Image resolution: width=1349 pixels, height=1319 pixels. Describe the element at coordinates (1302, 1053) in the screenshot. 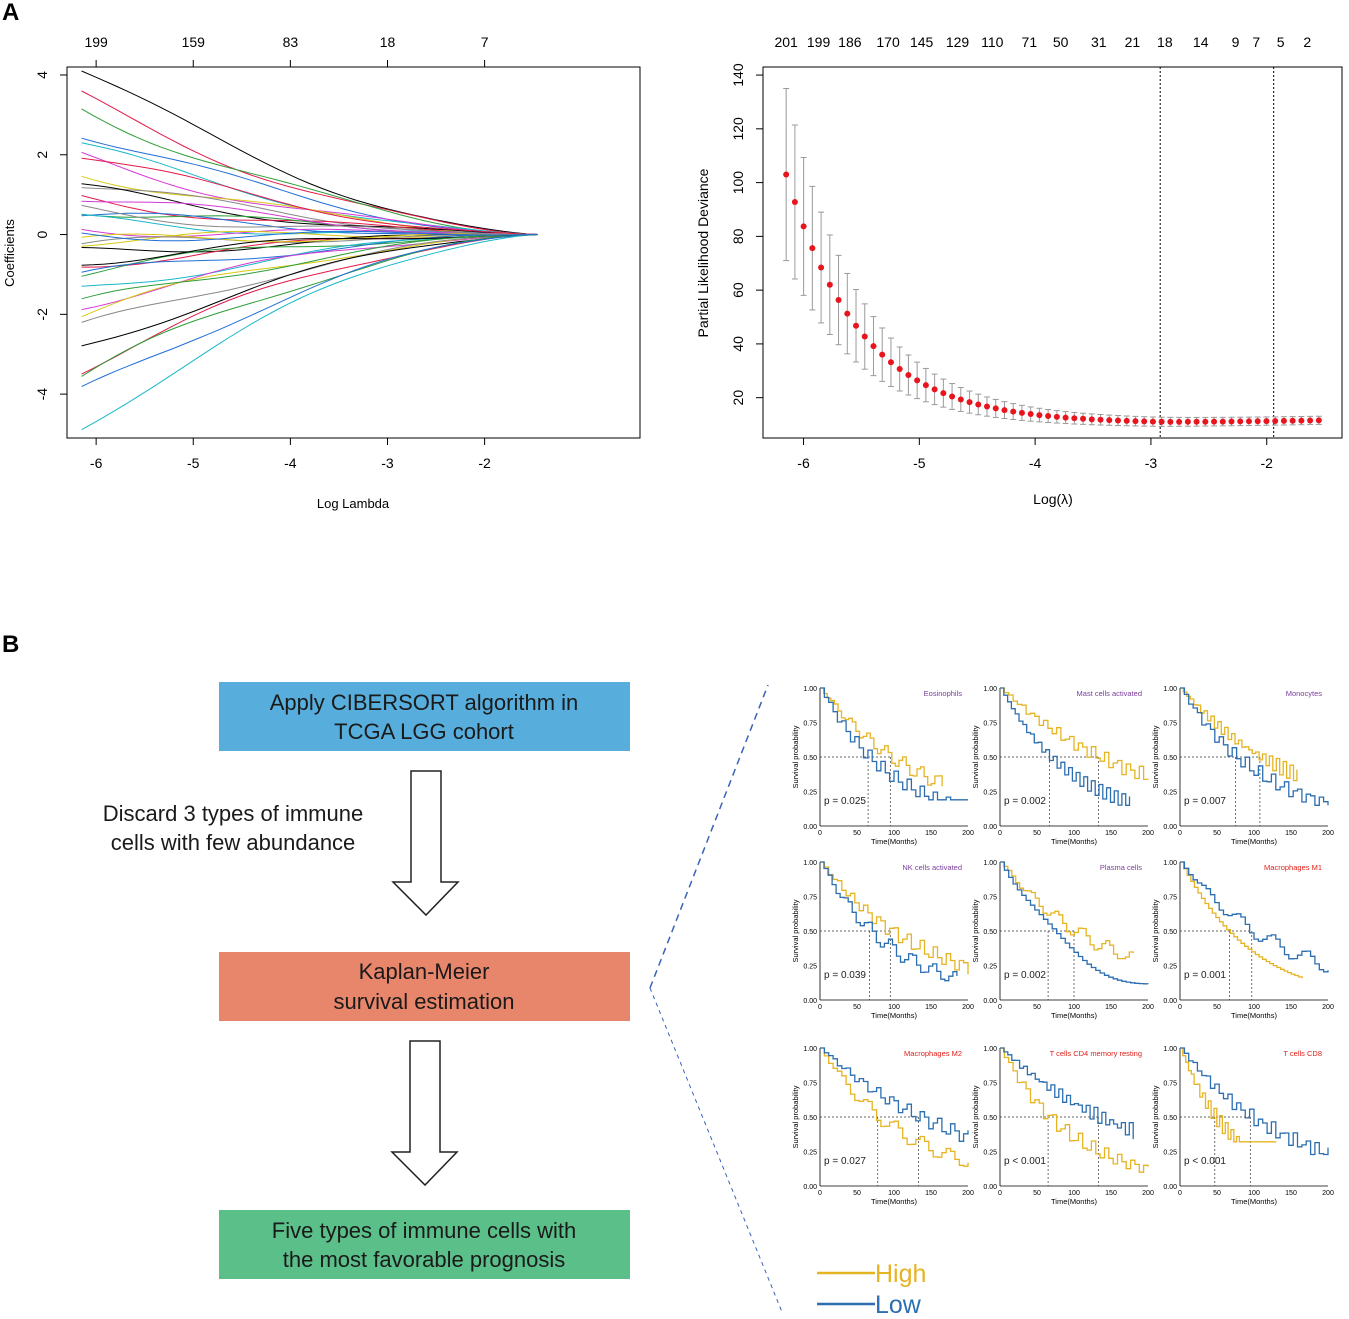

I see `km-panel-title: T cells CD8` at that location.